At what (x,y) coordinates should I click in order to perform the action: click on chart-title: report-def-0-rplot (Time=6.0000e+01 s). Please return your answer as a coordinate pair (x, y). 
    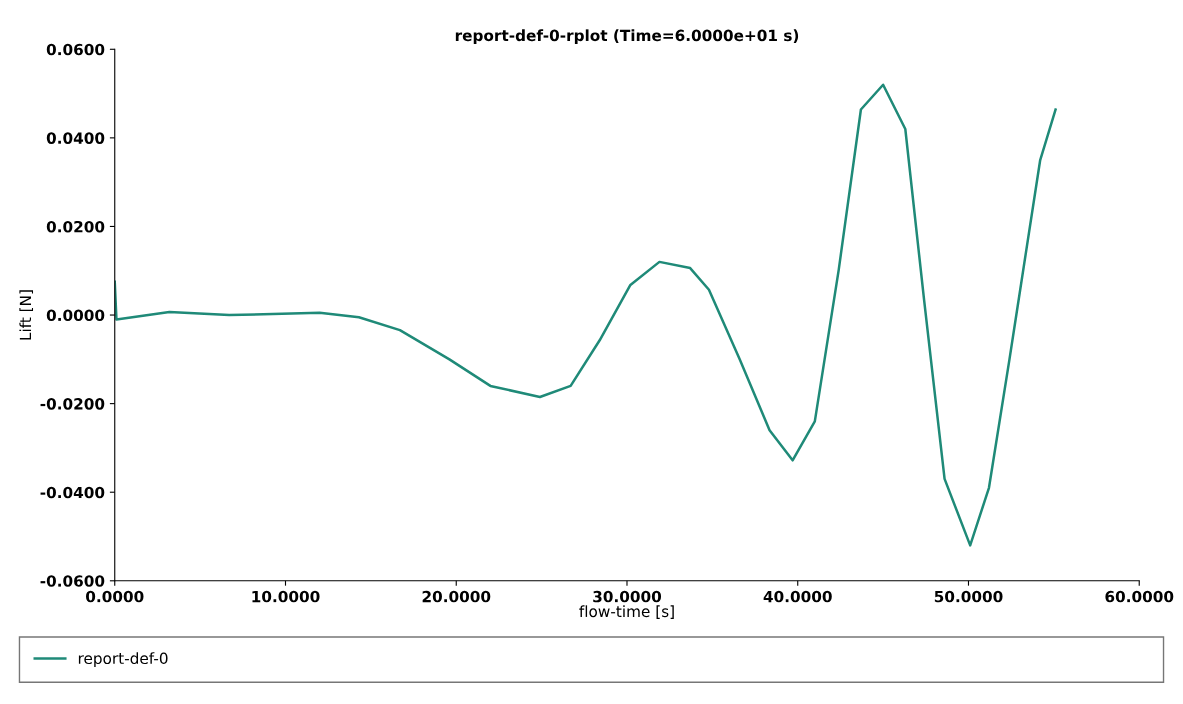
    Looking at the image, I should click on (627, 37).